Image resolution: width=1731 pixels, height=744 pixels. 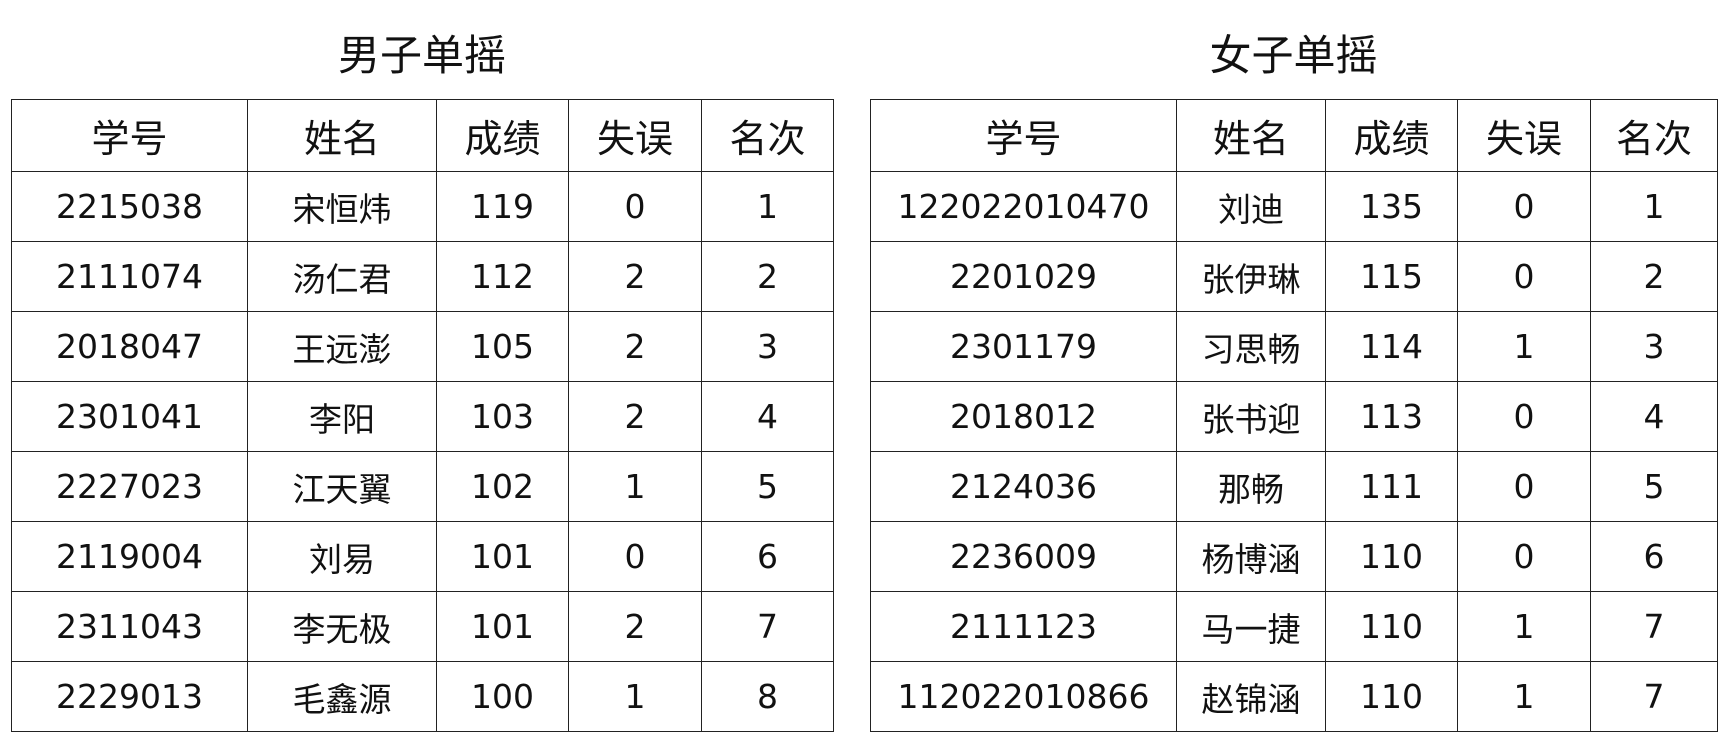 I want to click on cell-name: 习思畅, so click(x=1251, y=346).